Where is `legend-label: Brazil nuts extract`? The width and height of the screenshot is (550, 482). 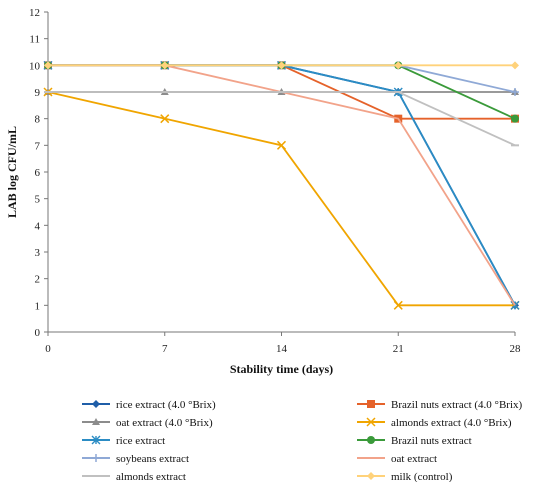 legend-label: Brazil nuts extract is located at coordinates (431, 441).